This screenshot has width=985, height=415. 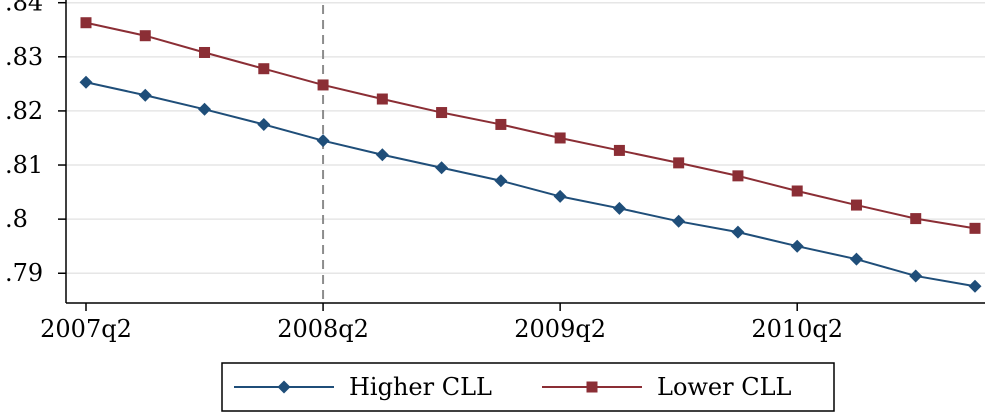 What do you see at coordinates (24, 8) in the screenshot?
I see `y-tick-label: .84` at bounding box center [24, 8].